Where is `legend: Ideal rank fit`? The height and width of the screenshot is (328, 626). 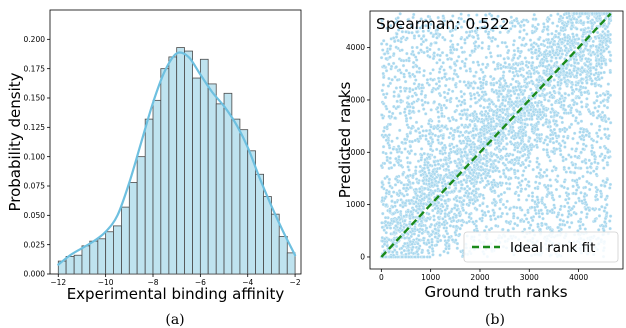 legend: Ideal rank fit is located at coordinates (541, 247).